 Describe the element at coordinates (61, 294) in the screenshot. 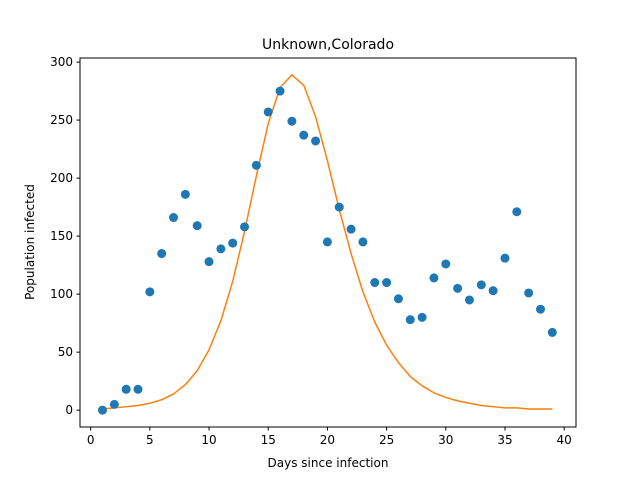

I see `y-tick-label: 100` at that location.